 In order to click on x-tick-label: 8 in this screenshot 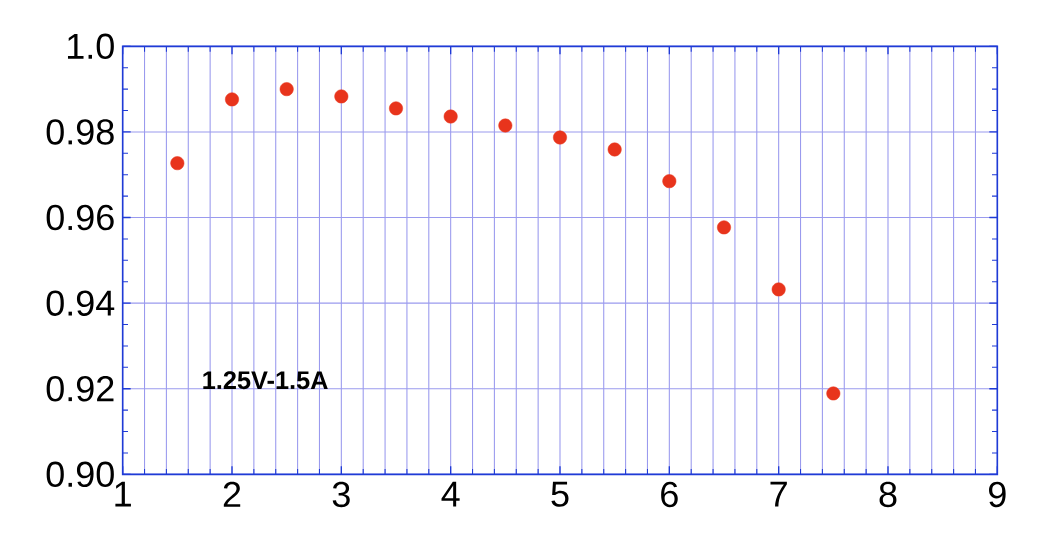, I will do `click(888, 494)`.